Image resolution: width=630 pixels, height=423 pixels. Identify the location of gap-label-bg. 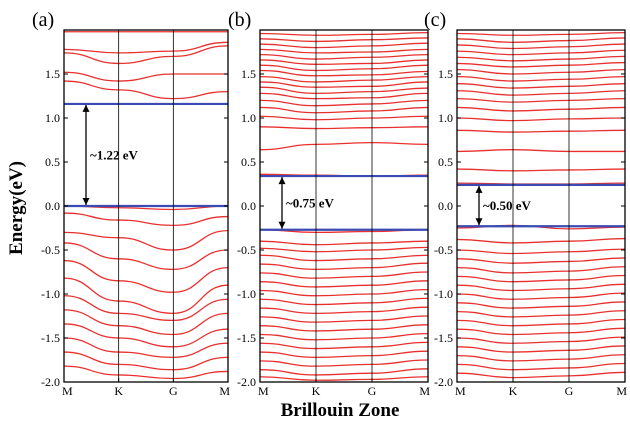
(120, 153).